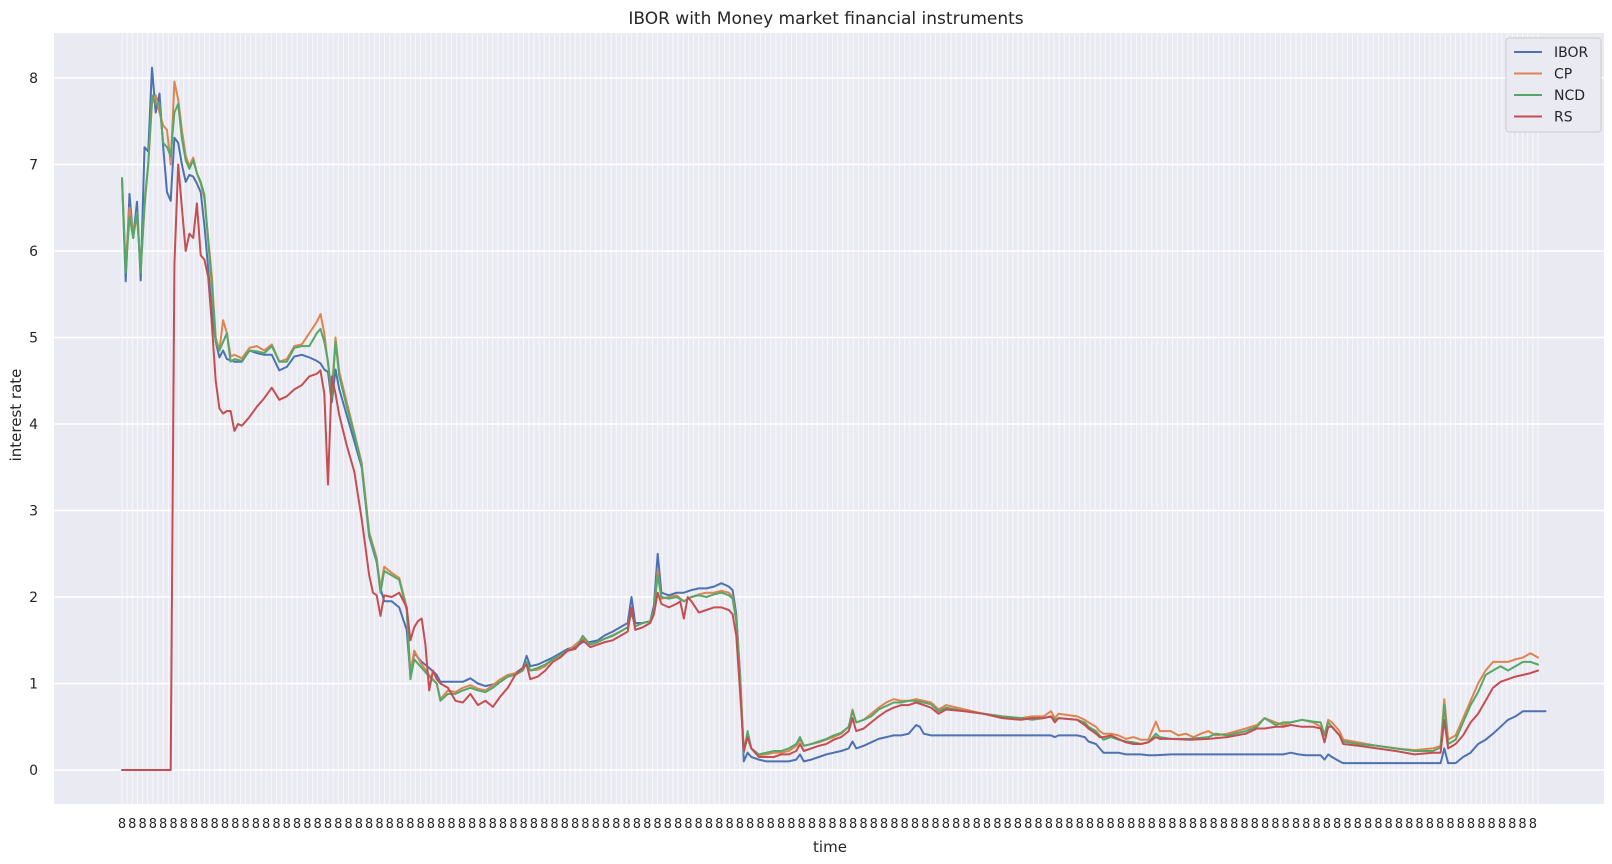 The image size is (1612, 864). I want to click on legend-label-rs: RS, so click(1563, 118).